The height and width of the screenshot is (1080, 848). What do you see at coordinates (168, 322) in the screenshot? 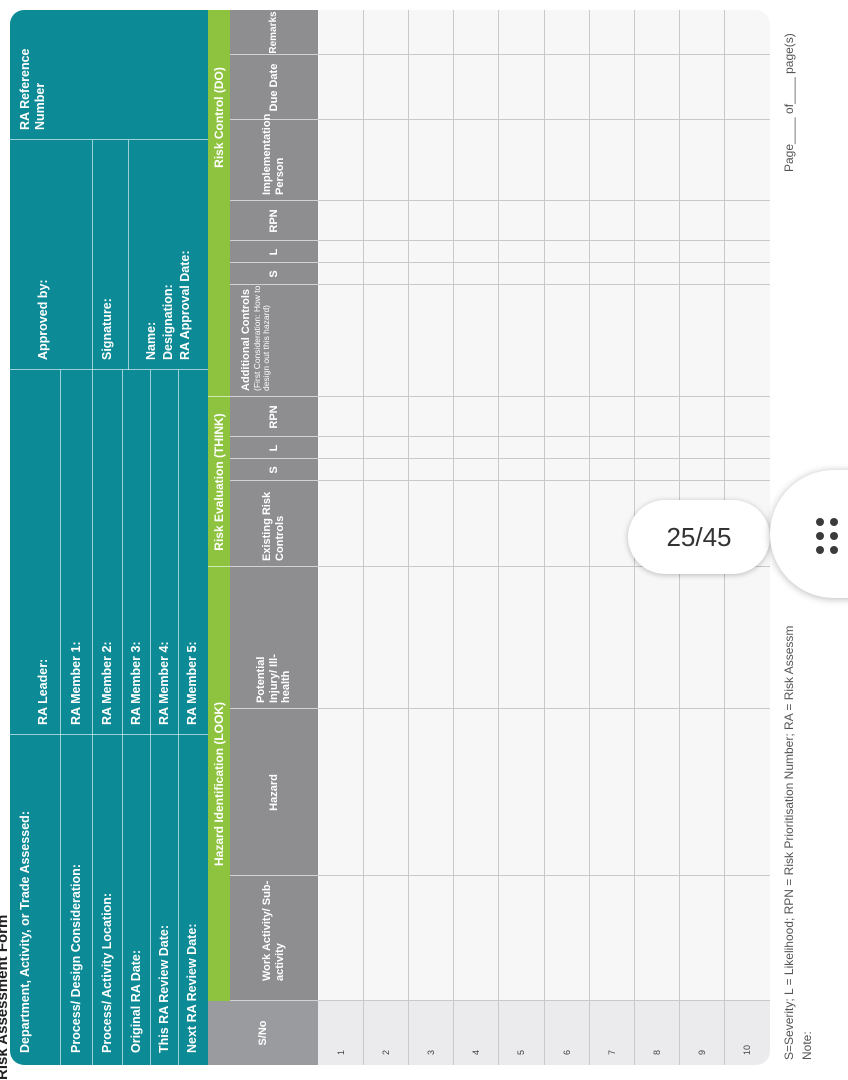
I see `designation-label: Designation:` at bounding box center [168, 322].